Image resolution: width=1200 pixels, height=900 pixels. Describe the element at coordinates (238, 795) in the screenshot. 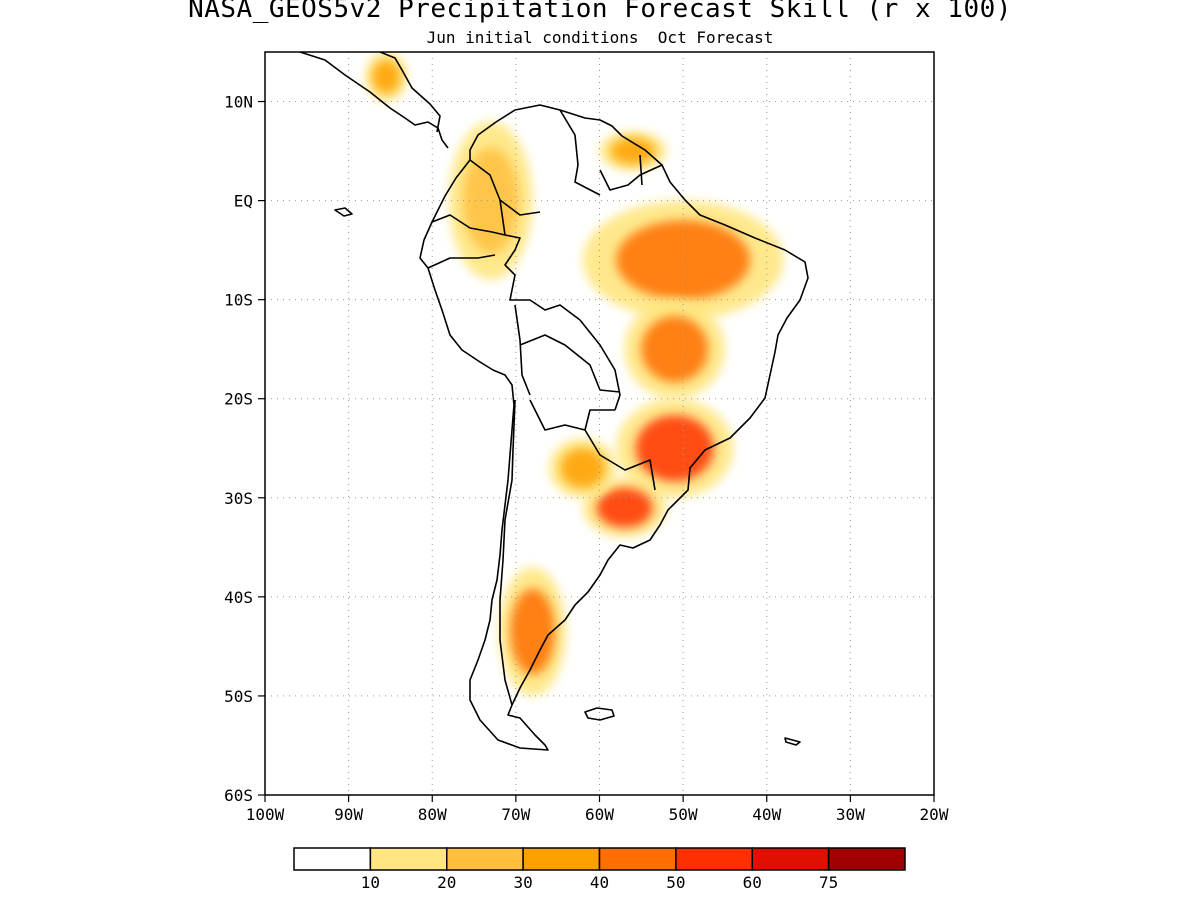

I see `lat-tick-label: 60S` at that location.